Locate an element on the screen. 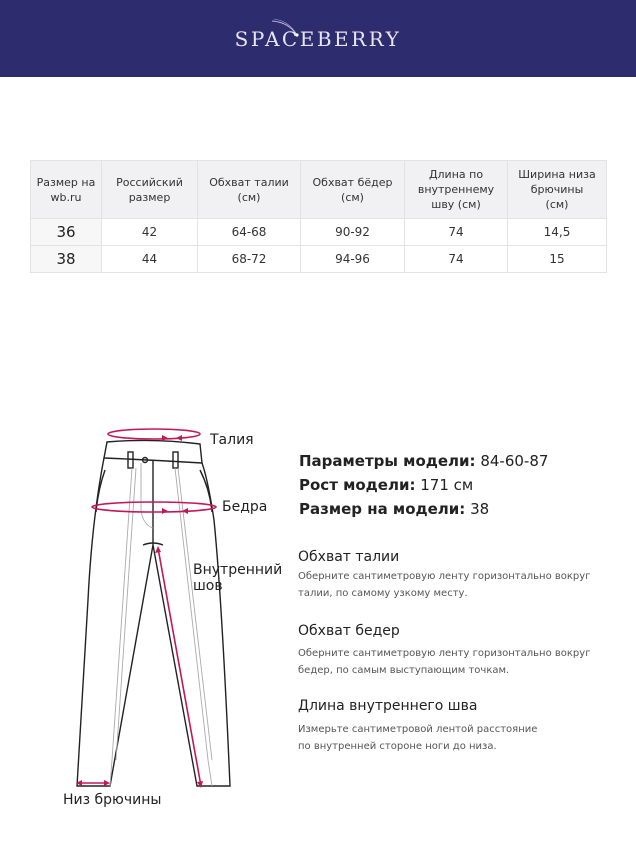 This screenshot has height=848, width=636. guide-title: Длина внутреннего шва is located at coordinates (388, 706).